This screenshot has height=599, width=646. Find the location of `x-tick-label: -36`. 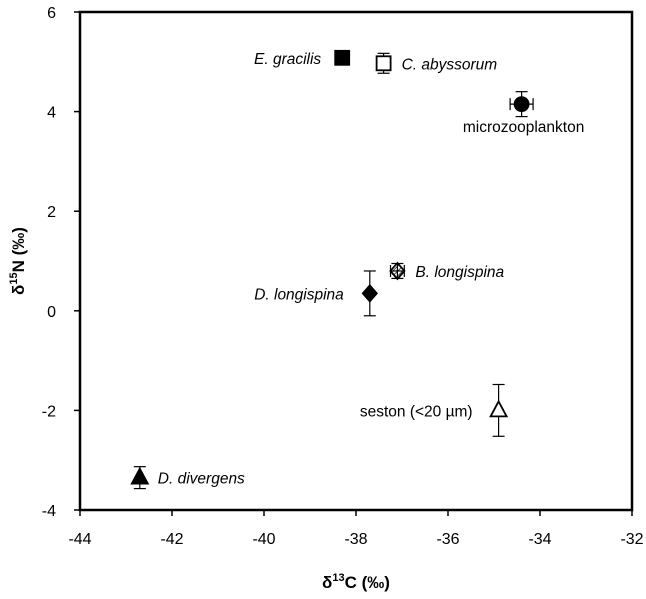

x-tick-label: -36 is located at coordinates (447, 539).